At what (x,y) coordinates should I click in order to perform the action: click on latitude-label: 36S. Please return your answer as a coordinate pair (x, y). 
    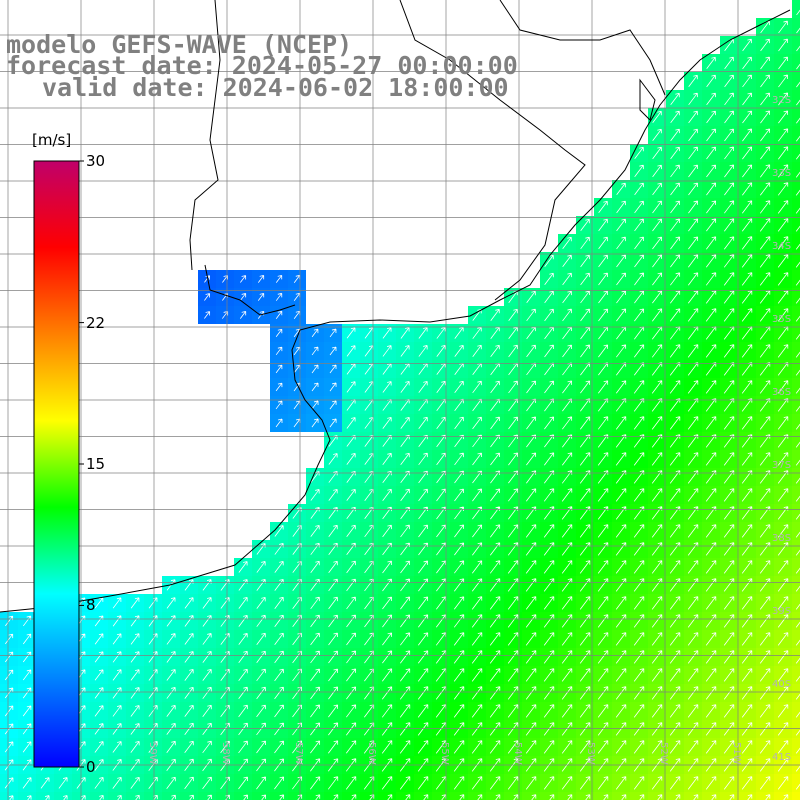
    Looking at the image, I should click on (782, 392).